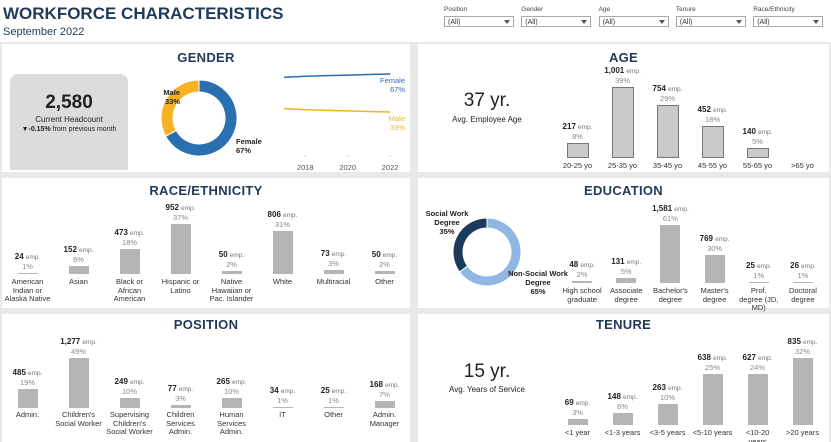 This screenshot has height=442, width=831. What do you see at coordinates (172, 207) in the screenshot?
I see `value-label: 952` at bounding box center [172, 207].